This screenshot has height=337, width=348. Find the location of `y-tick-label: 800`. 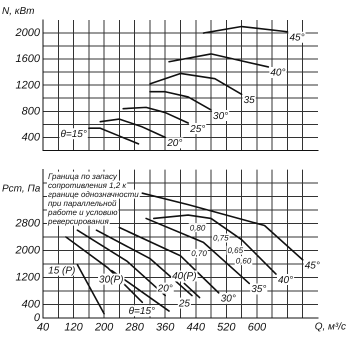

y-tick-label: 800 is located at coordinates (31, 111).